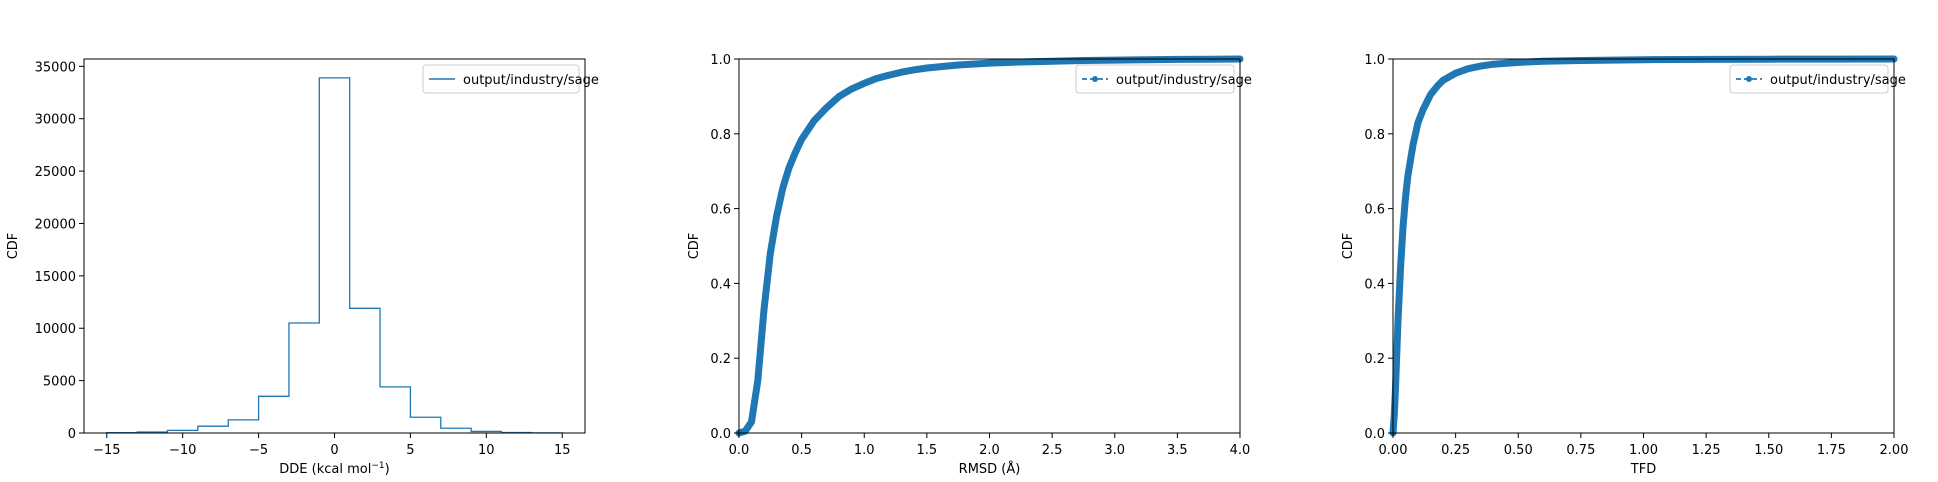  I want to click on x-axis-label: RMSD (Å), so click(990, 469).